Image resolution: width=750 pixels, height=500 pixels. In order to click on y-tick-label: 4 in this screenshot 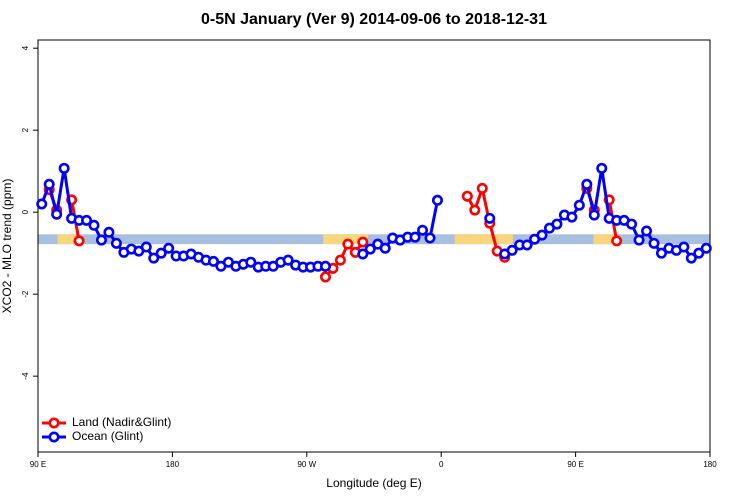, I will do `click(25, 47)`.